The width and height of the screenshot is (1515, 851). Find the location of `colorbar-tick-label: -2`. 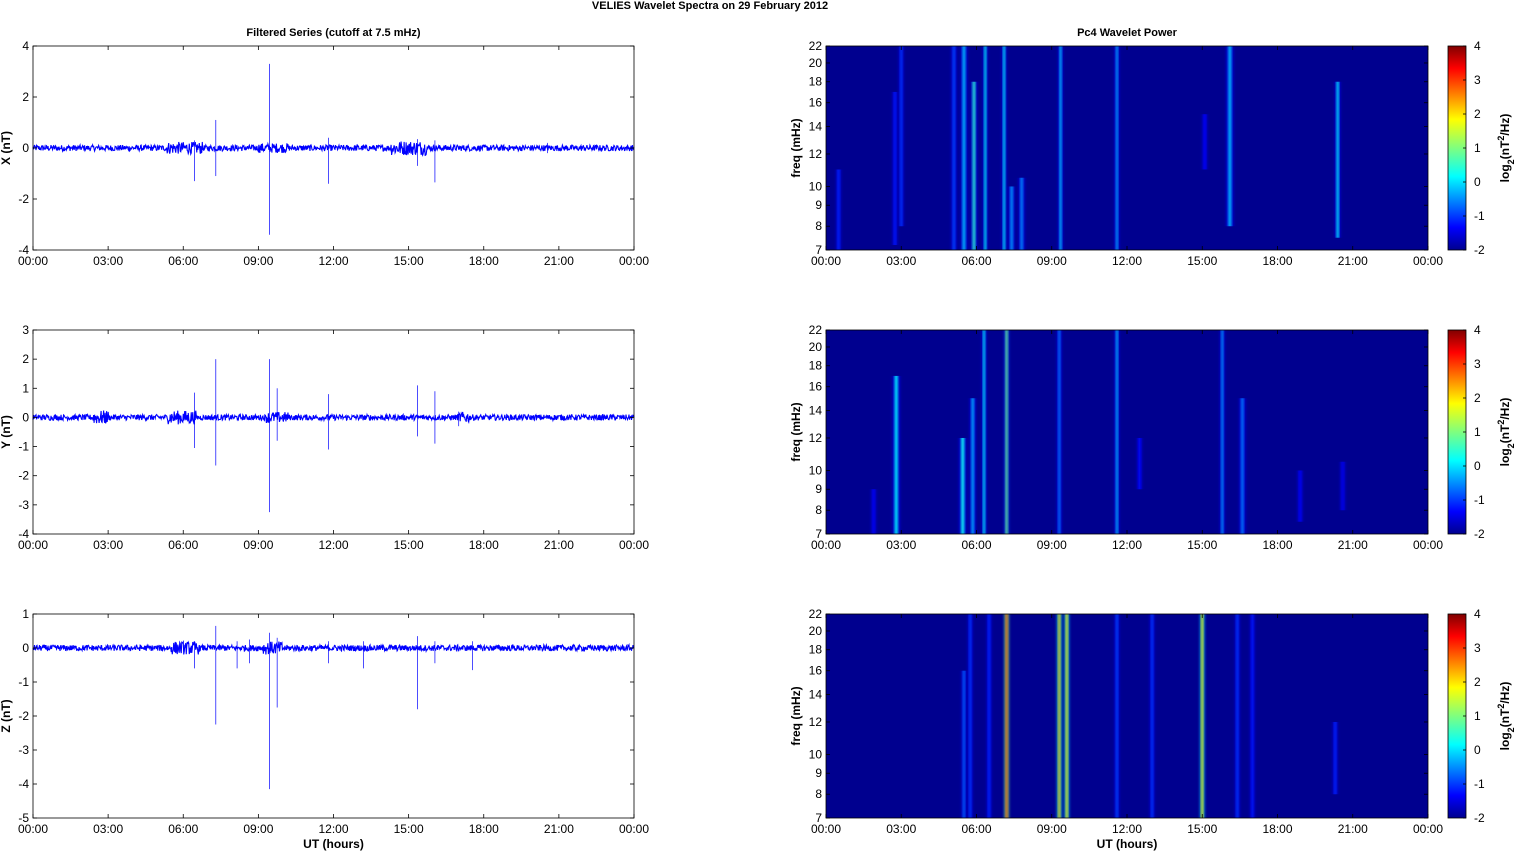

colorbar-tick-label: -2 is located at coordinates (1479, 250).